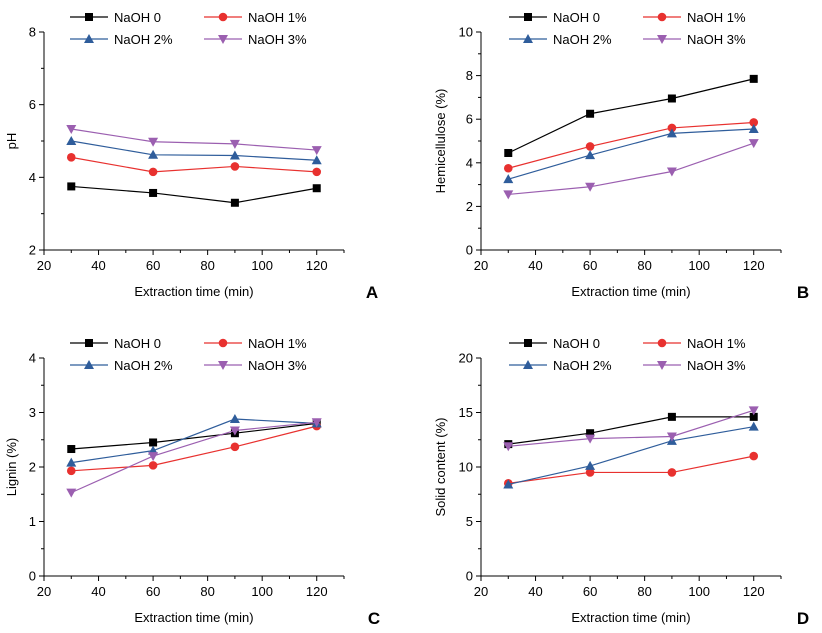 Image resolution: width=822 pixels, height=633 pixels. What do you see at coordinates (440, 467) in the screenshot?
I see `y-axis-title: Solid content (%)` at bounding box center [440, 467].